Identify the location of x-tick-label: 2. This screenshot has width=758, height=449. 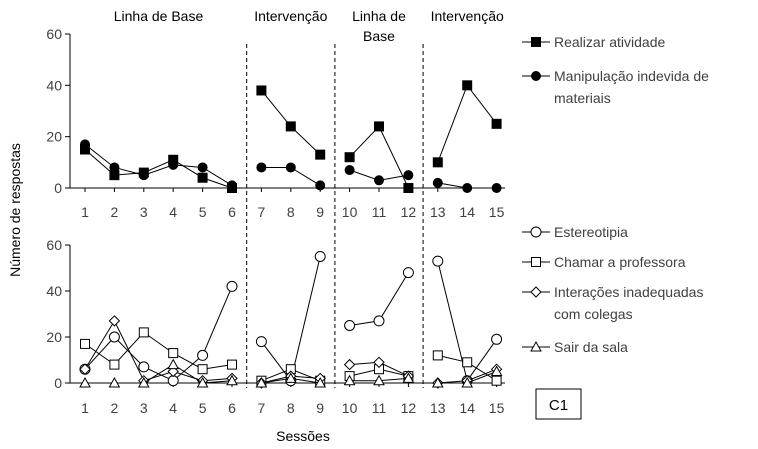
(115, 408).